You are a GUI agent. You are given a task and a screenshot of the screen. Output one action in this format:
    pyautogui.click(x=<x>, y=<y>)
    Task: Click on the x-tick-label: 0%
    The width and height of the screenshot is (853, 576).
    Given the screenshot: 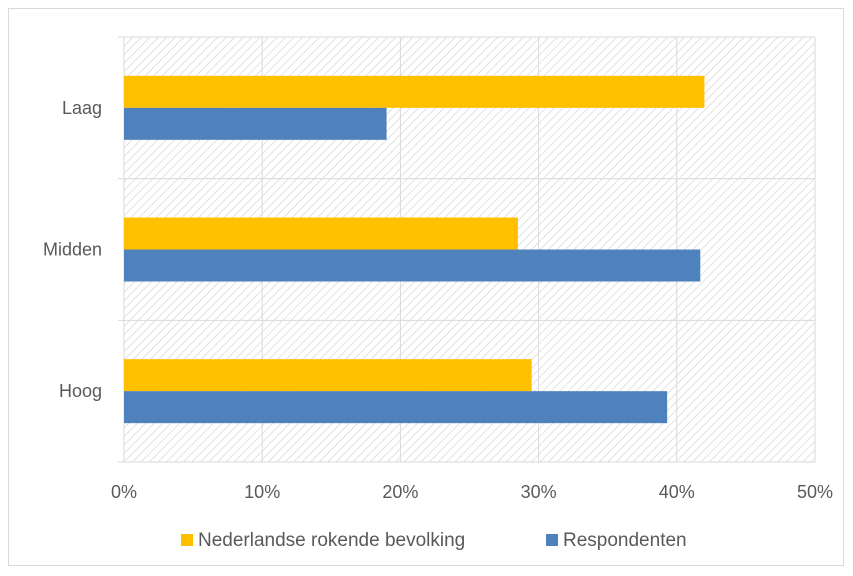 What is the action you would take?
    pyautogui.click(x=124, y=492)
    